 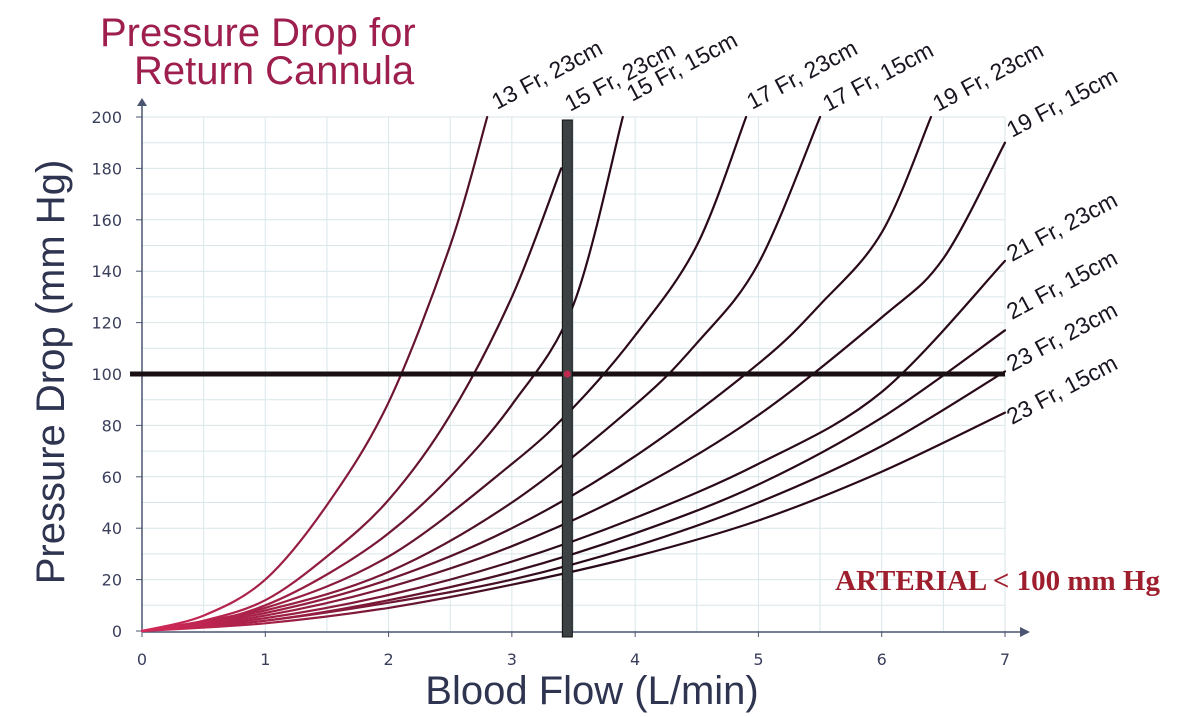 I want to click on x-tick-label: 2, so click(x=388, y=659).